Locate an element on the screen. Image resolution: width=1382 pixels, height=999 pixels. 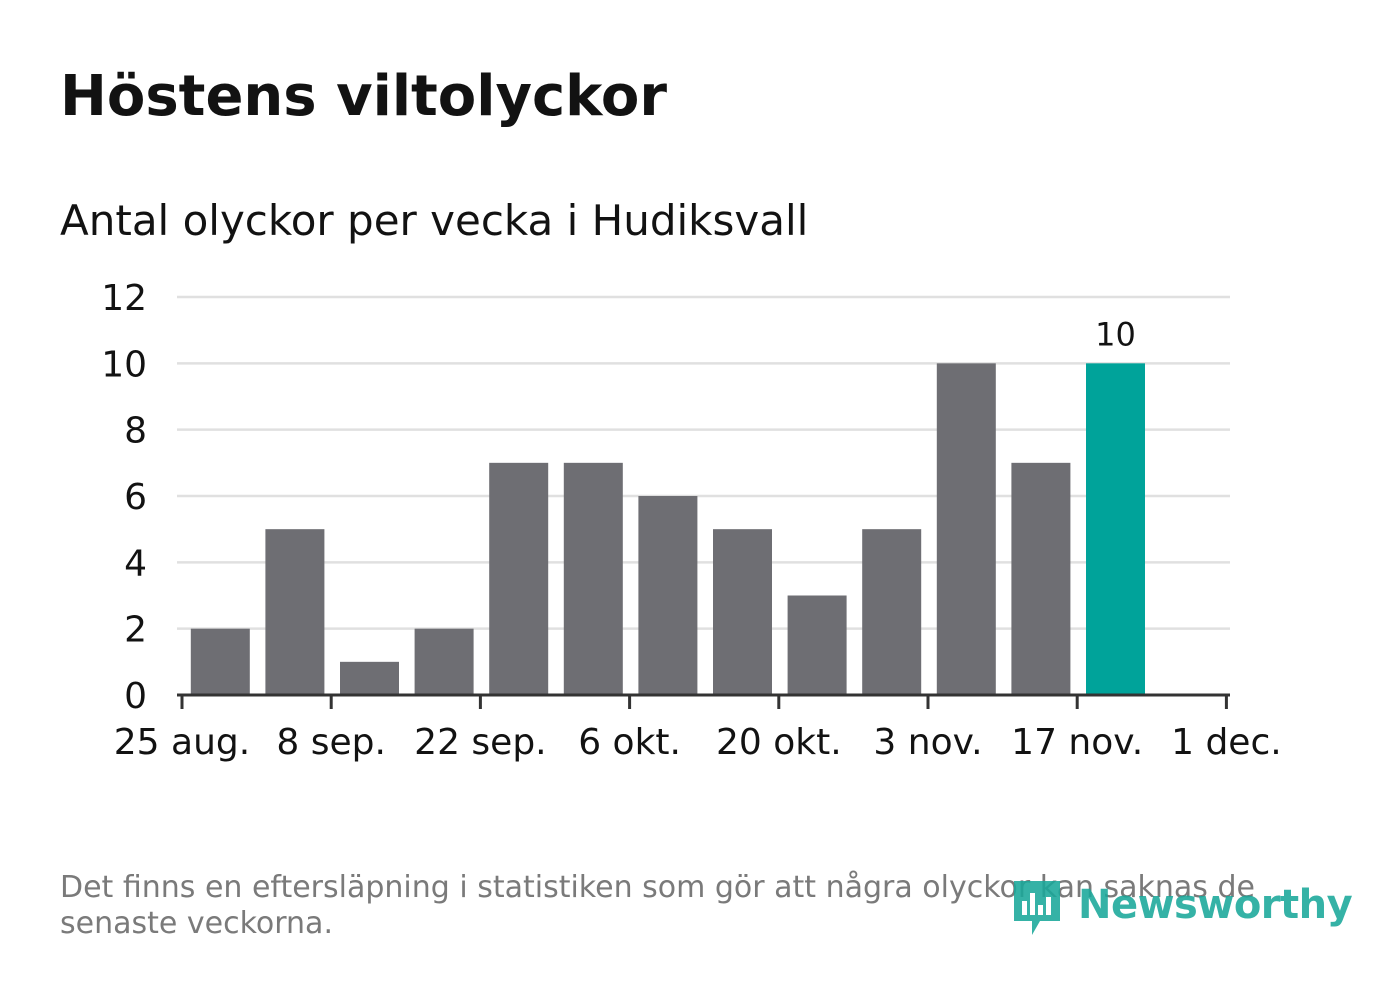
x-tick-label: 1 dec. is located at coordinates (1226, 742).